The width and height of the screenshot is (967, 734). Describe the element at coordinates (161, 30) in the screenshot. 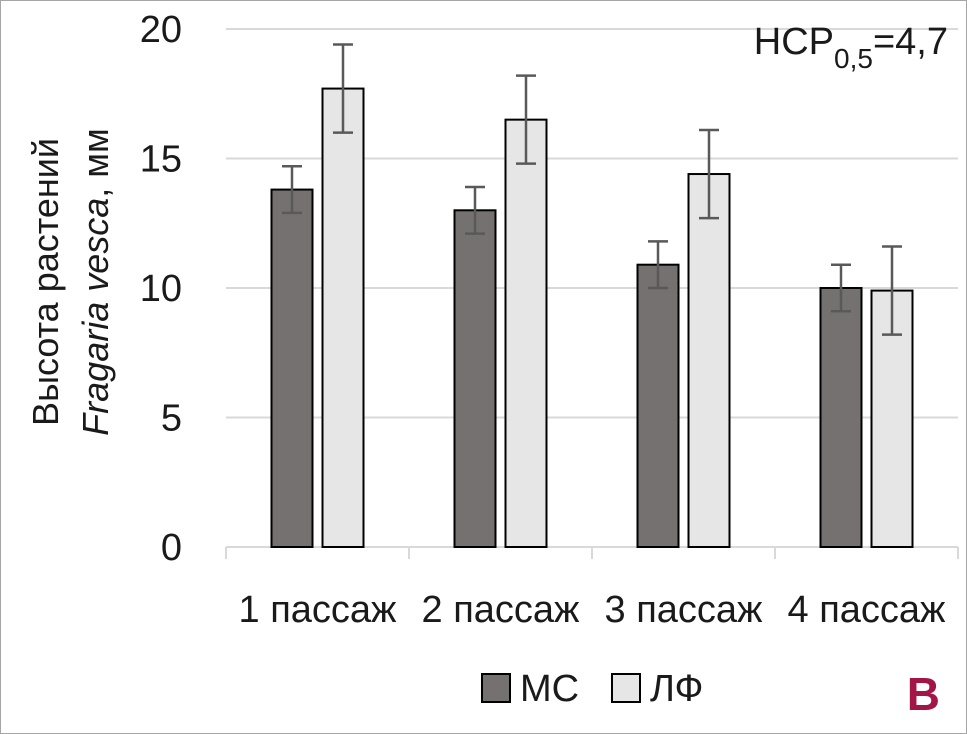

I see `y-tick-label: 20` at that location.